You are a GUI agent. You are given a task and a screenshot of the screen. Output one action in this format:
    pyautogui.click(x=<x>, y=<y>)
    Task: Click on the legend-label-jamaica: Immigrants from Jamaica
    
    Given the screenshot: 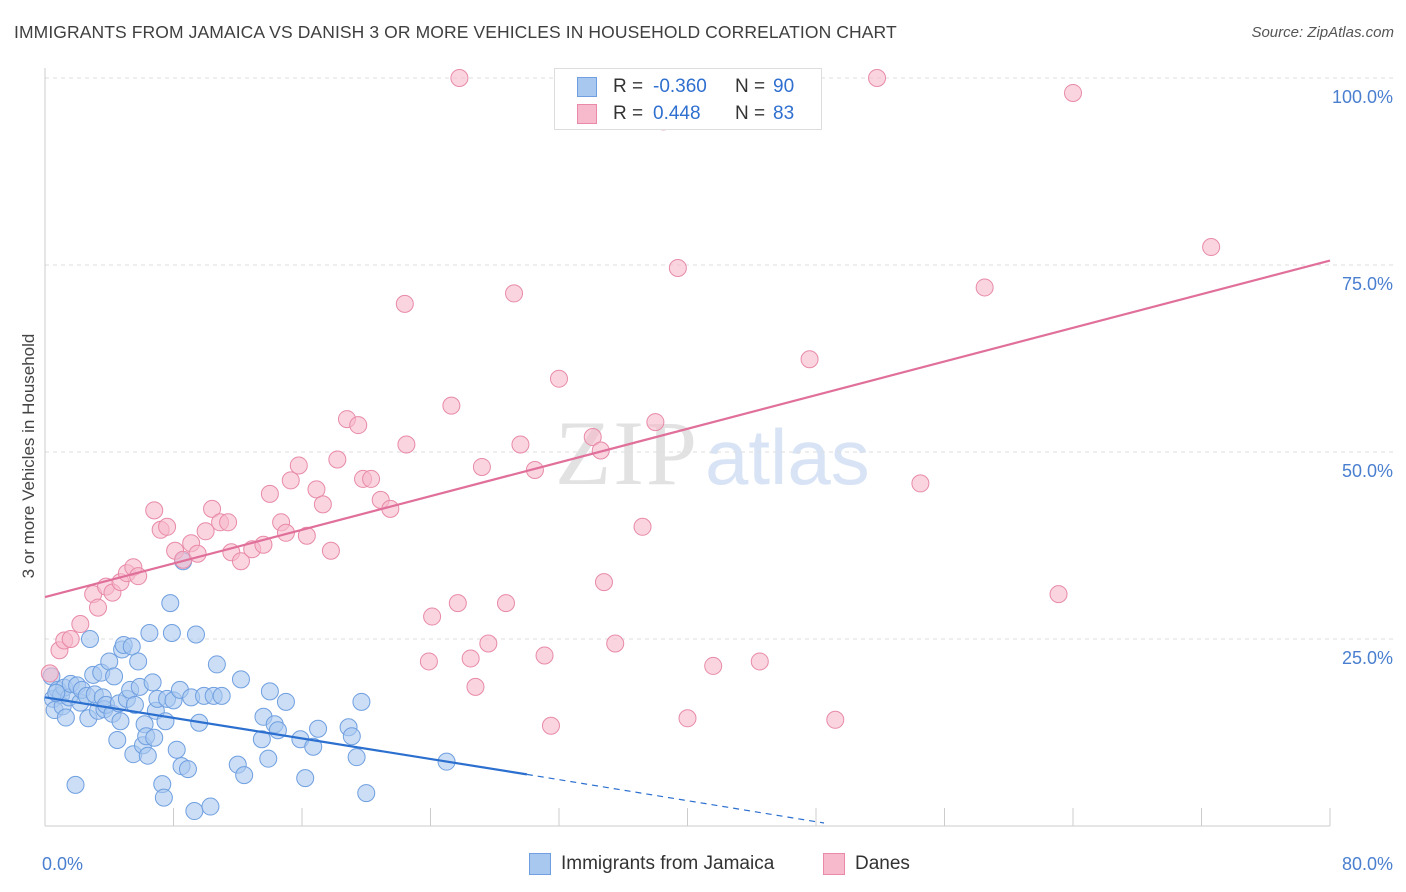 What is the action you would take?
    pyautogui.click(x=668, y=863)
    